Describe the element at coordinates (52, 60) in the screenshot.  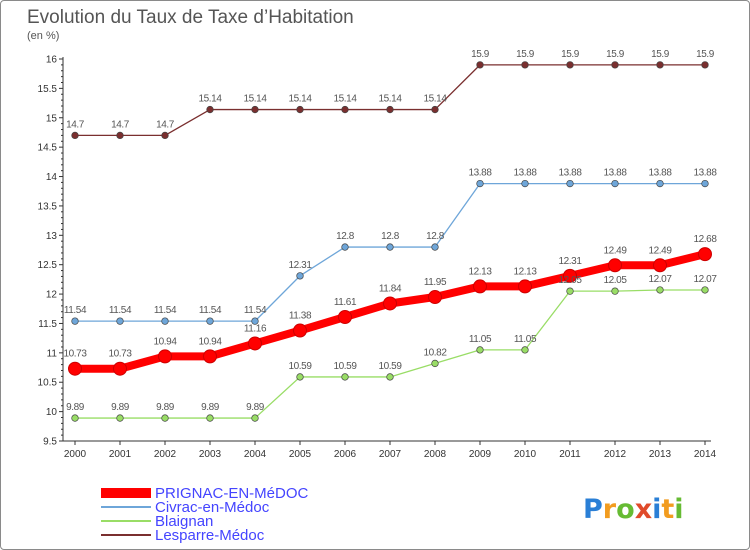
I see `y-tick-label: 16` at that location.